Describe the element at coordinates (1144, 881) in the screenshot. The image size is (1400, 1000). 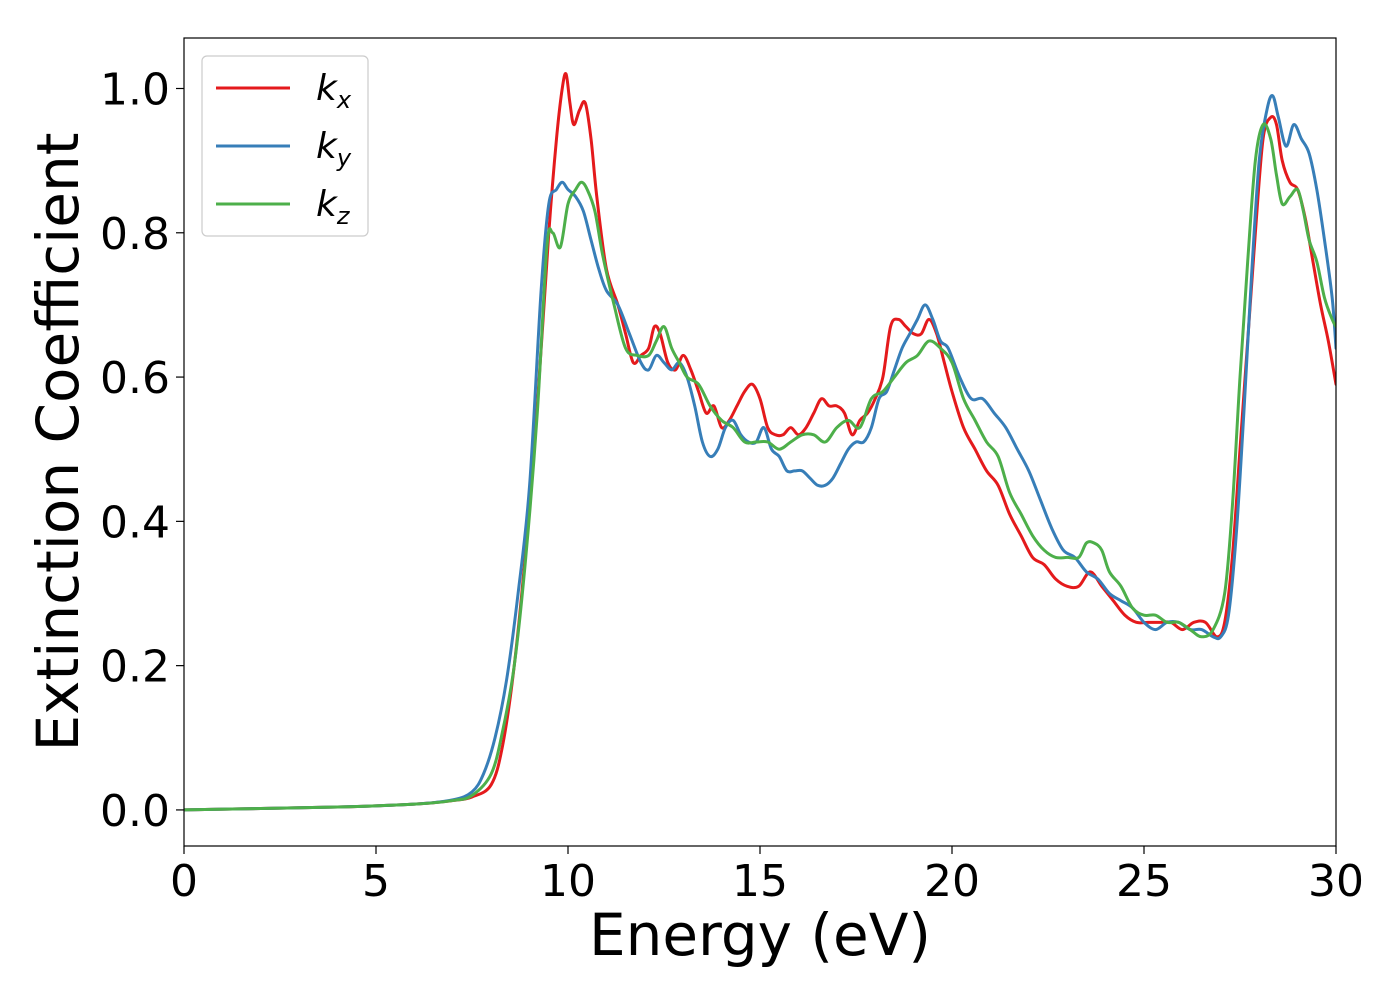
I see `x-tick-label: 25` at that location.